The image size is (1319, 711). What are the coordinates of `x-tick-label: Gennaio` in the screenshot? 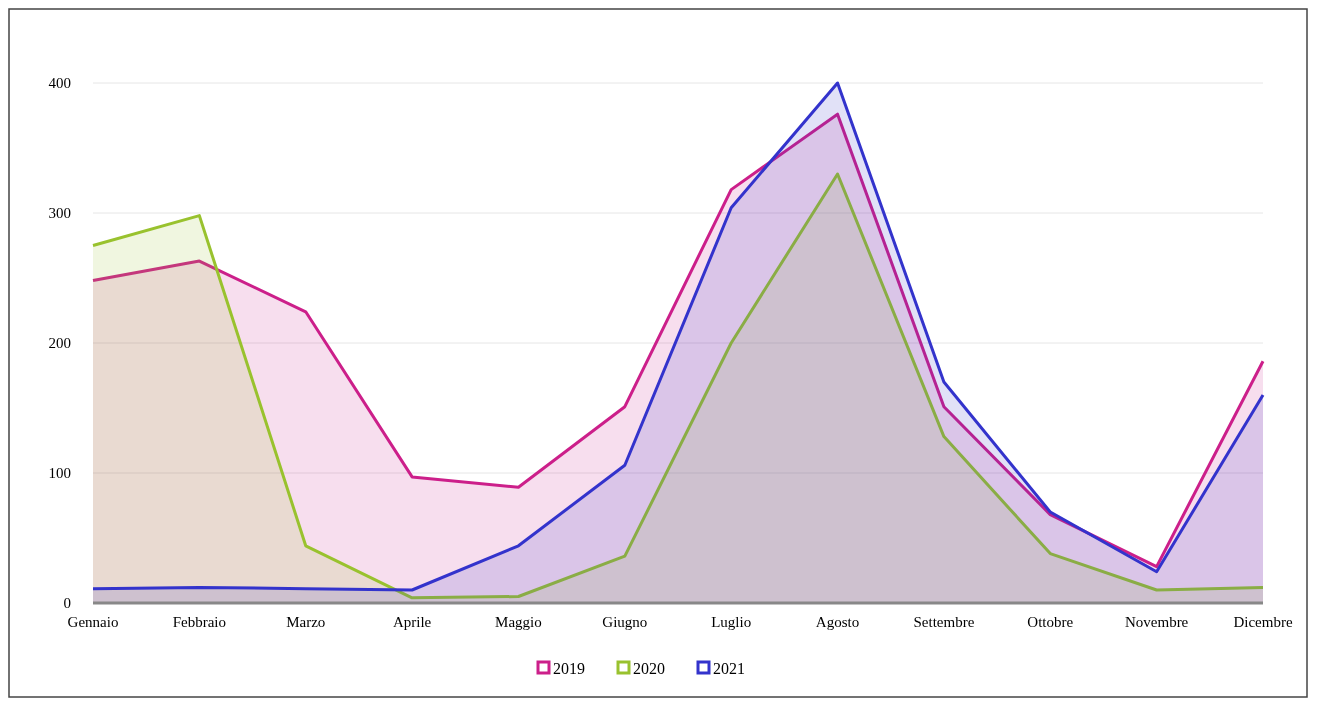 It's located at (93, 622).